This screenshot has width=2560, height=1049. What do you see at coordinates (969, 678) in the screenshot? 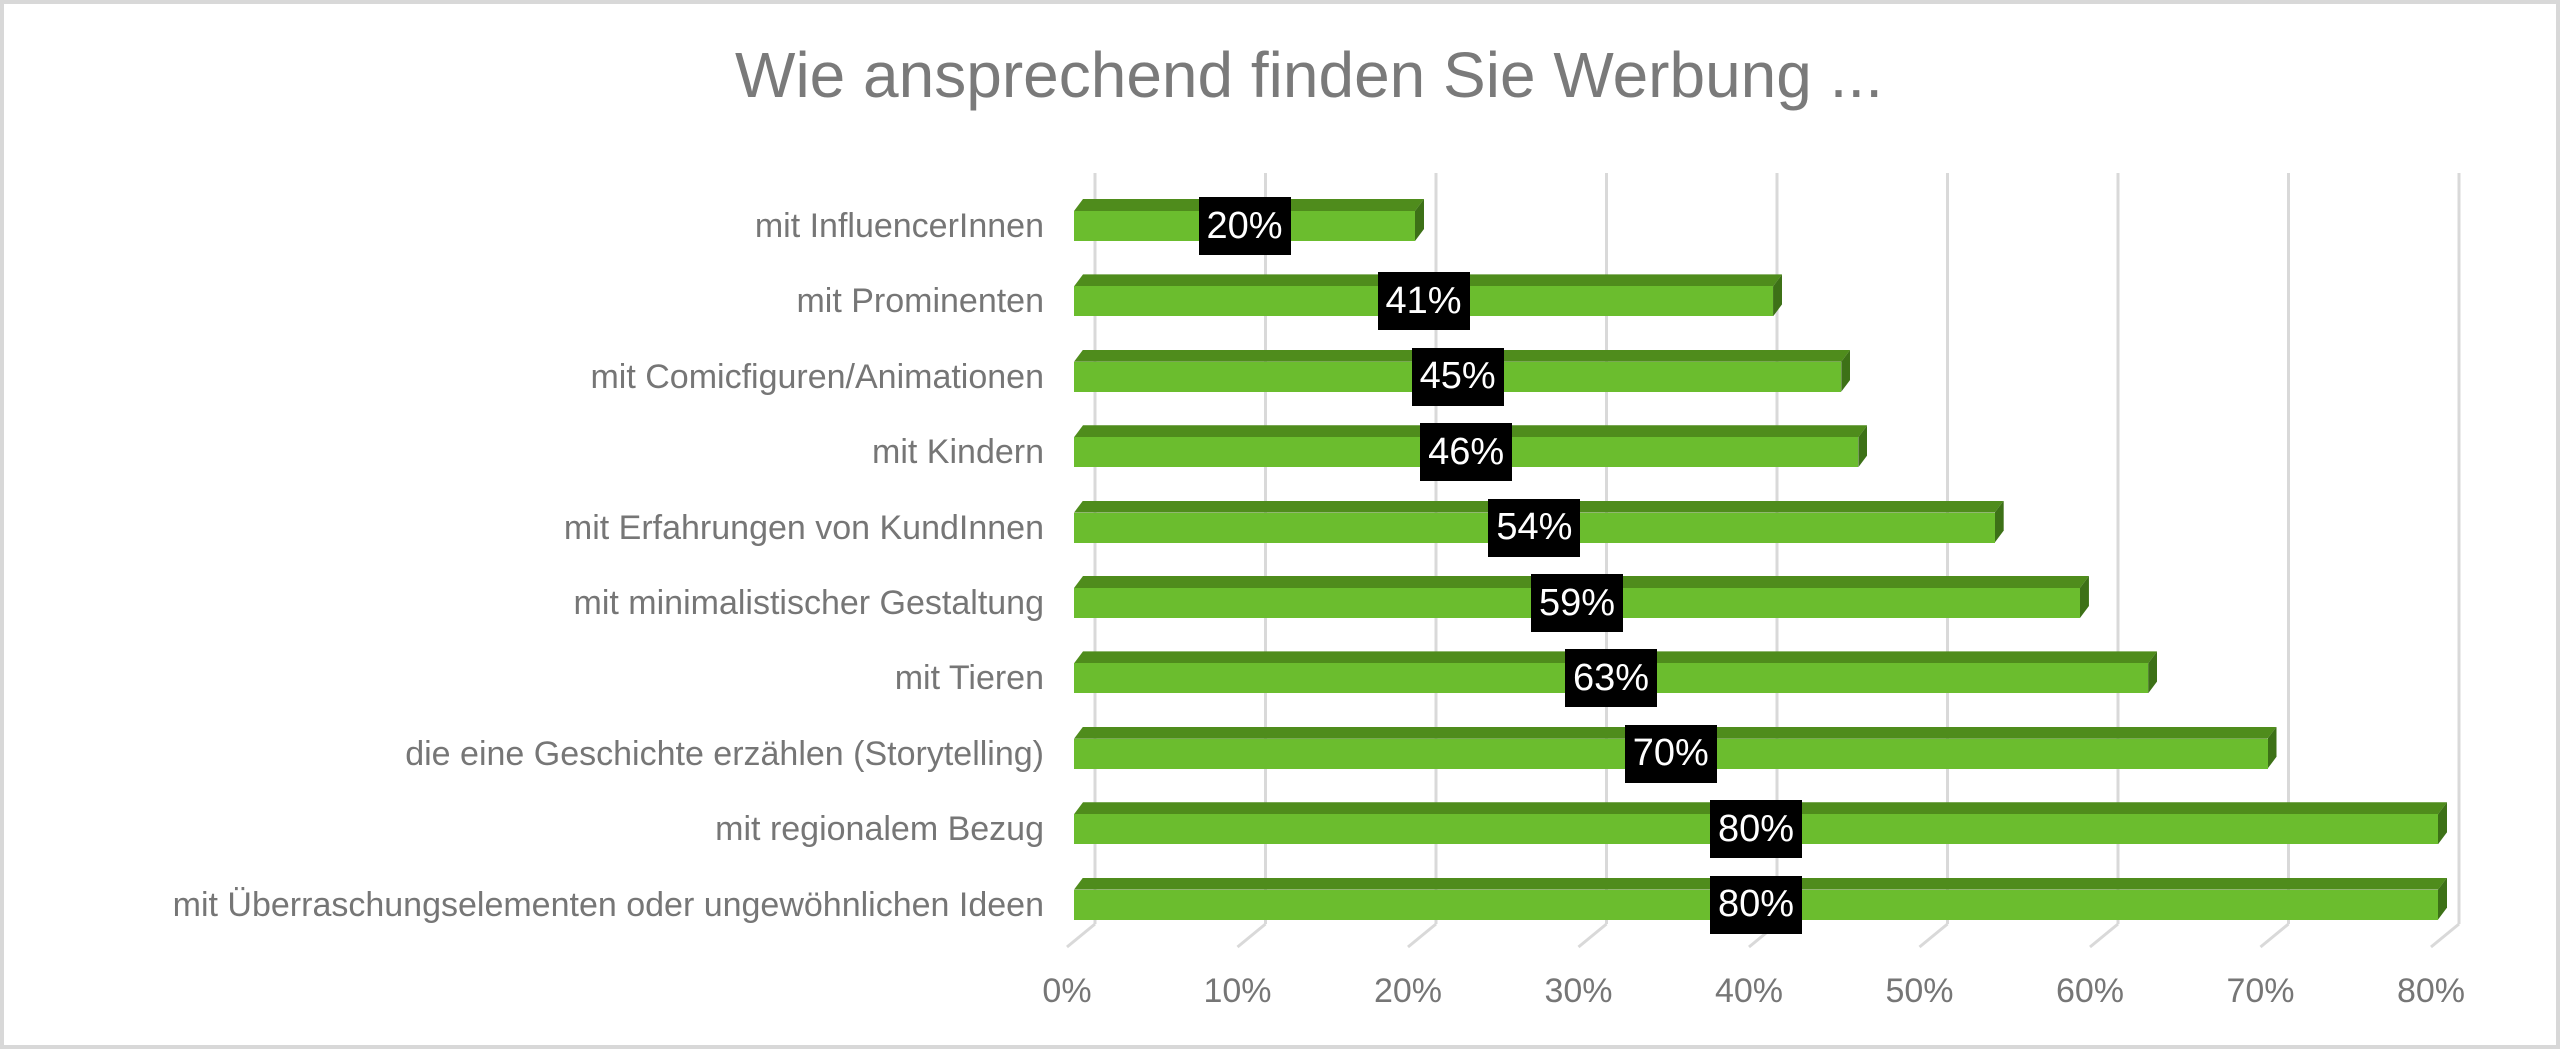
I see `category-label: mit Tieren` at bounding box center [969, 678].